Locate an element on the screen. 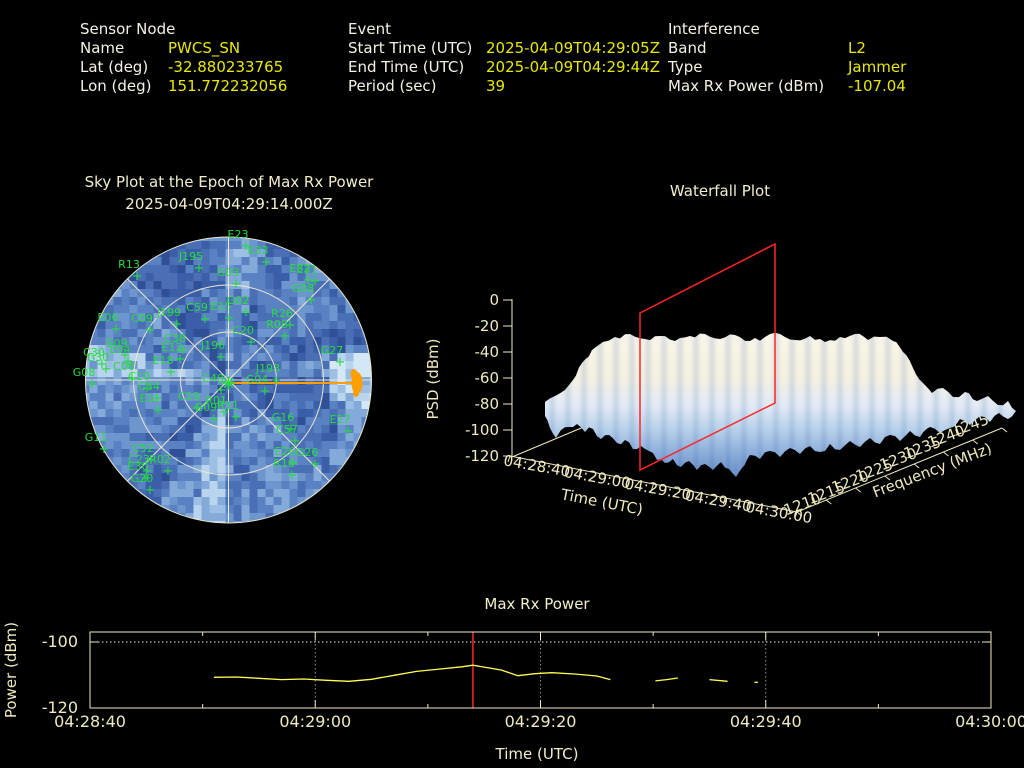  satellite-label: E33 is located at coordinates (258, 250).